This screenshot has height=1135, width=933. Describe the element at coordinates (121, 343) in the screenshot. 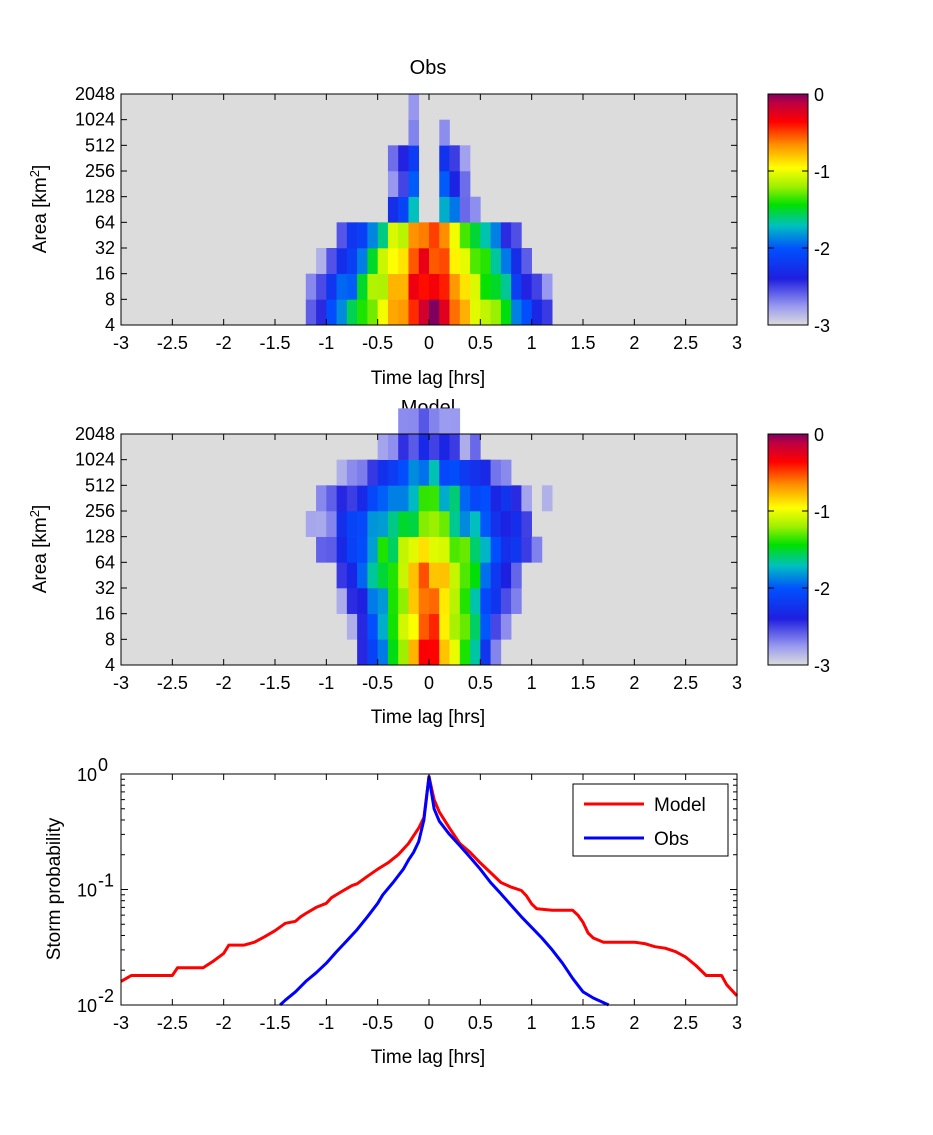

I see `obs-x-tick-label: -3` at that location.